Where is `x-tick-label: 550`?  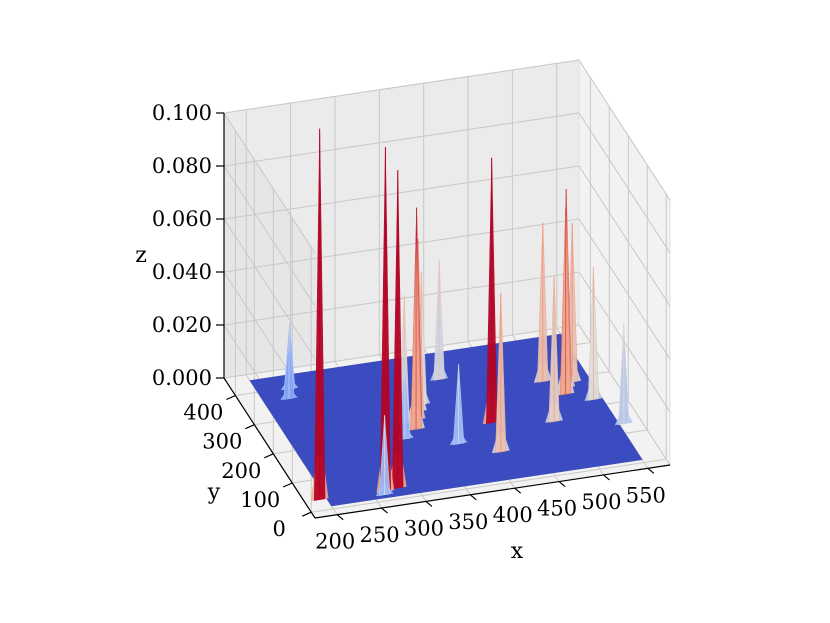
x-tick-label: 550 is located at coordinates (646, 495).